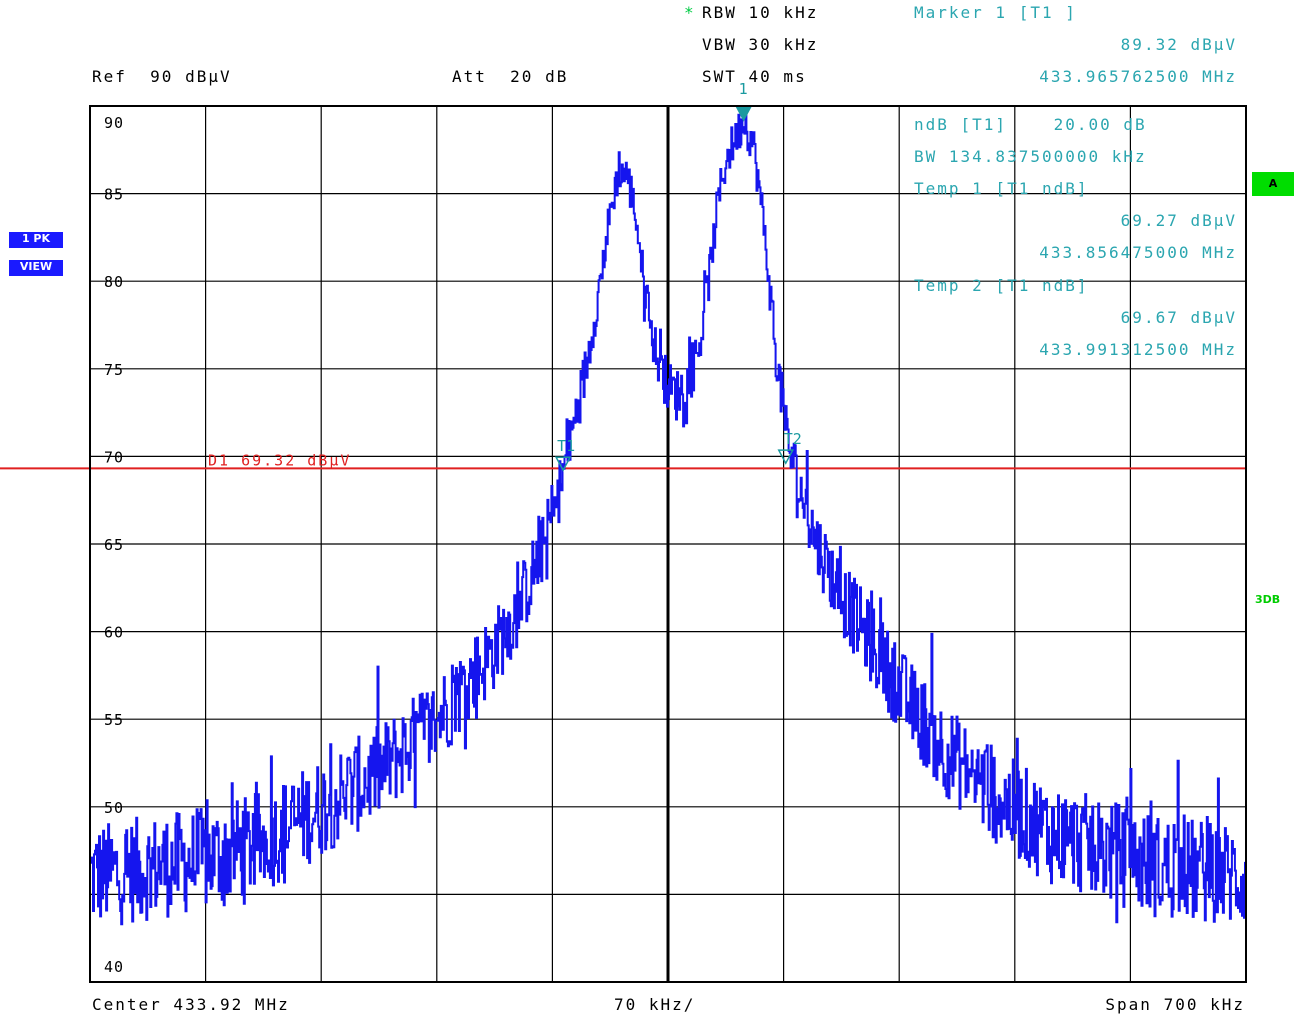 Image resolution: width=1303 pixels, height=1018 pixels. What do you see at coordinates (114, 370) in the screenshot?
I see `y-tick-label: 75` at bounding box center [114, 370].